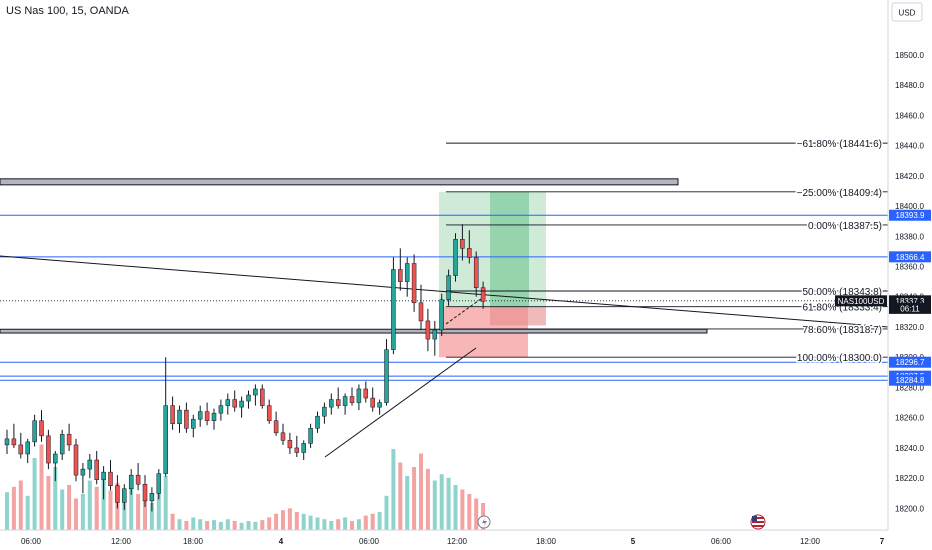 The image size is (932, 550). What do you see at coordinates (909, 327) in the screenshot?
I see `price-tick-label: 18320.0` at bounding box center [909, 327].